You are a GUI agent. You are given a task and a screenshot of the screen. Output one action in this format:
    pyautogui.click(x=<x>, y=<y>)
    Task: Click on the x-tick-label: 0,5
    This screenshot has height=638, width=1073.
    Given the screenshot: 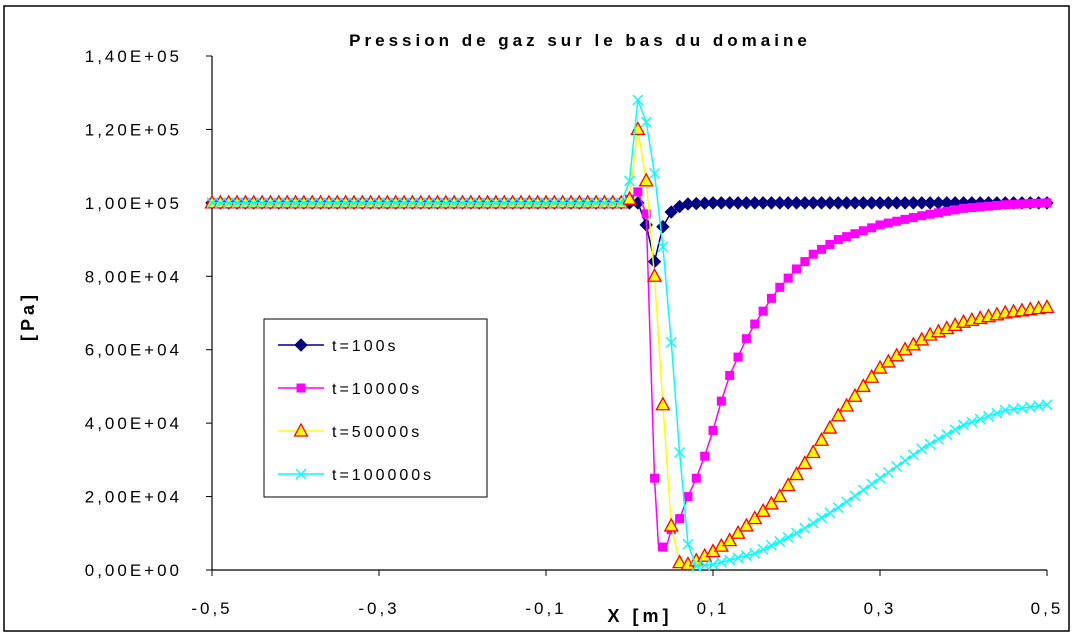 What is the action you would take?
    pyautogui.click(x=1047, y=608)
    